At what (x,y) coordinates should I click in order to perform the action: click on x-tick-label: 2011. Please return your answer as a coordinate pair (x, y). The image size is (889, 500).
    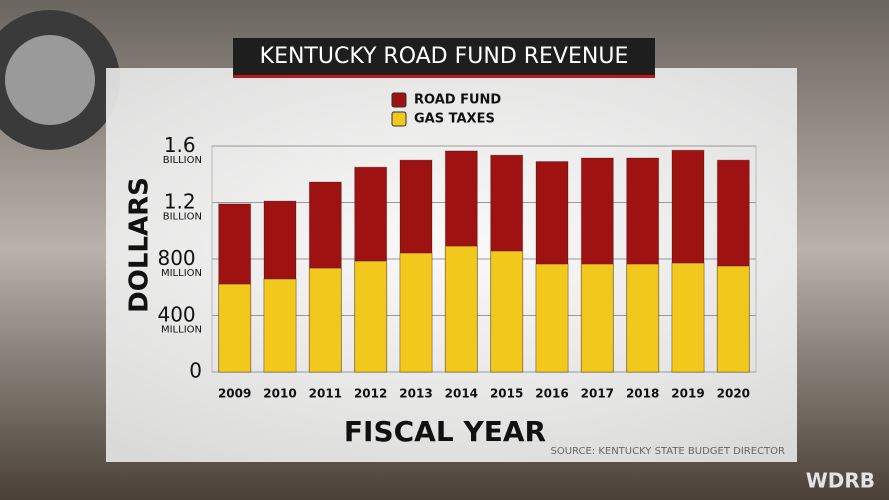
    Looking at the image, I should click on (325, 394).